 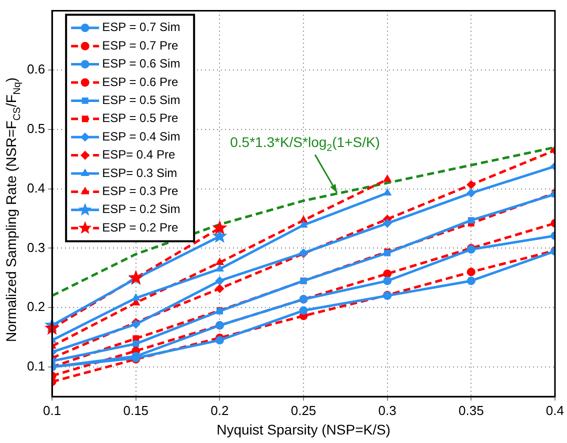 What do you see at coordinates (555, 410) in the screenshot?
I see `x-tick-label: 0.4` at bounding box center [555, 410].